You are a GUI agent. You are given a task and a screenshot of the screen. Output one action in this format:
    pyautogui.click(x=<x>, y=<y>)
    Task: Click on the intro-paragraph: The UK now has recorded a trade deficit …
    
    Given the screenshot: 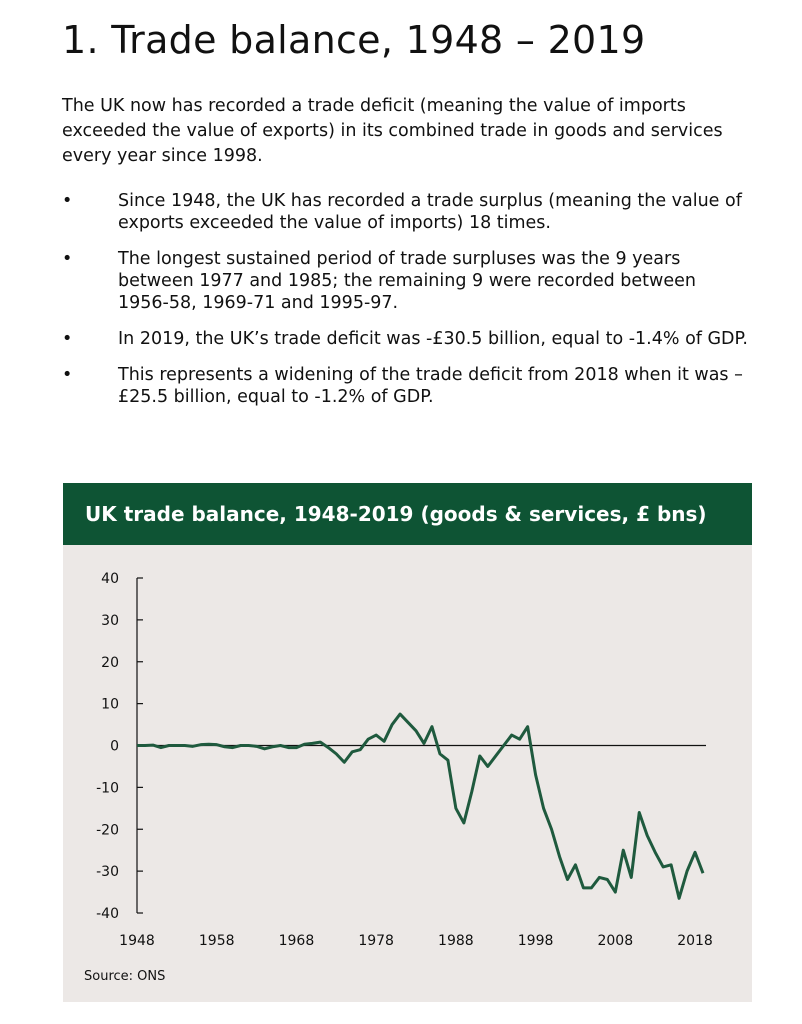 What is the action you would take?
    pyautogui.click(x=392, y=131)
    